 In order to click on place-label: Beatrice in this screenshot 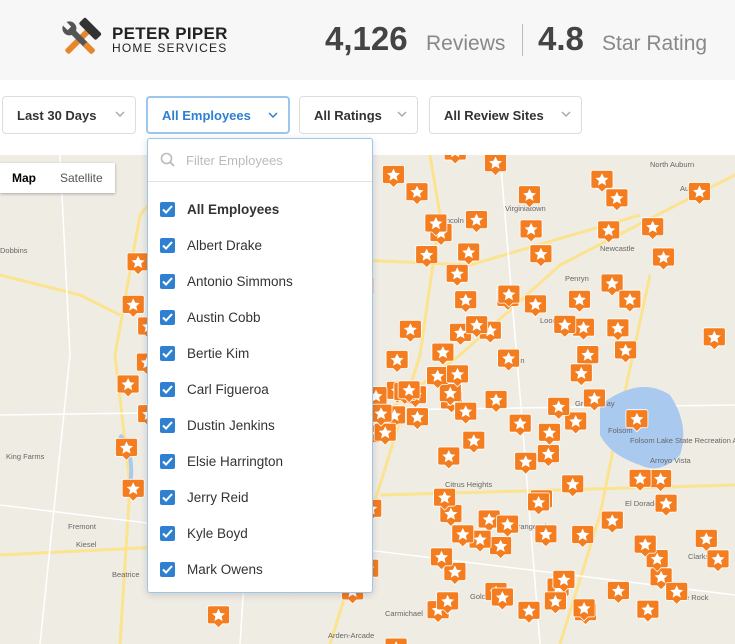, I will do `click(126, 574)`.